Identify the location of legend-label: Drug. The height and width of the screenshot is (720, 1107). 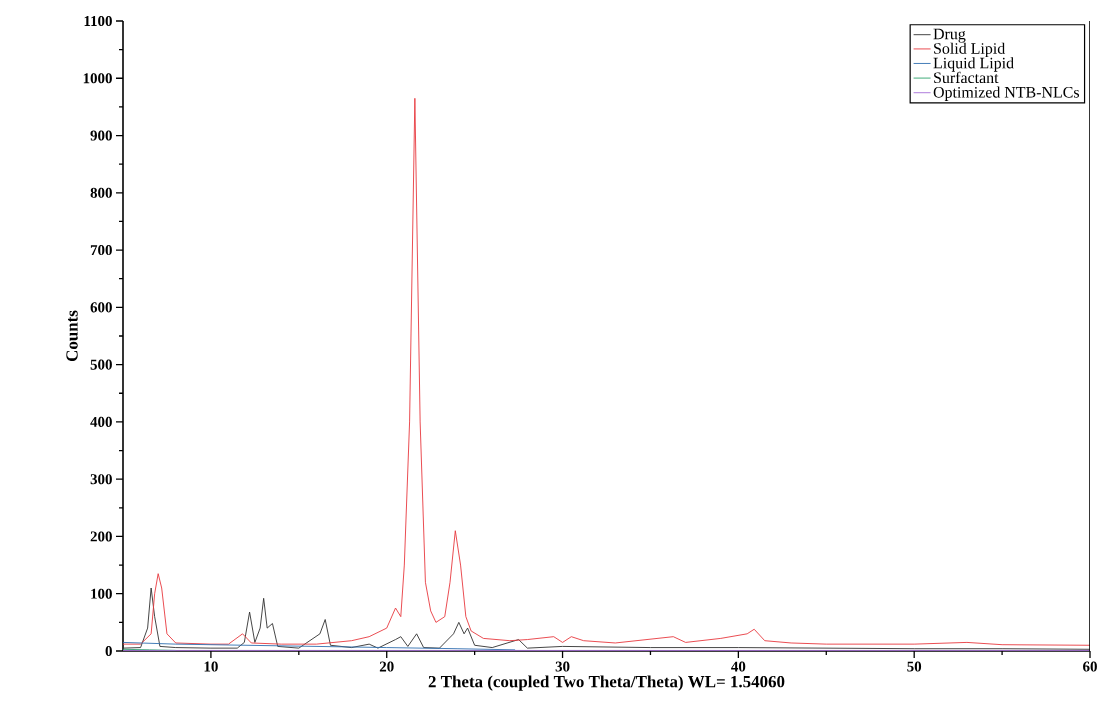
(949, 35).